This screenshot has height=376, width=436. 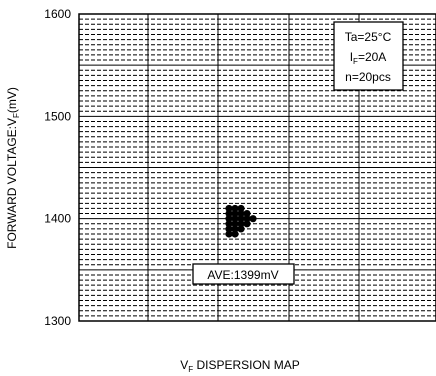 I want to click on x-axis-label: VF DISPERSION MAP, so click(x=240, y=366).